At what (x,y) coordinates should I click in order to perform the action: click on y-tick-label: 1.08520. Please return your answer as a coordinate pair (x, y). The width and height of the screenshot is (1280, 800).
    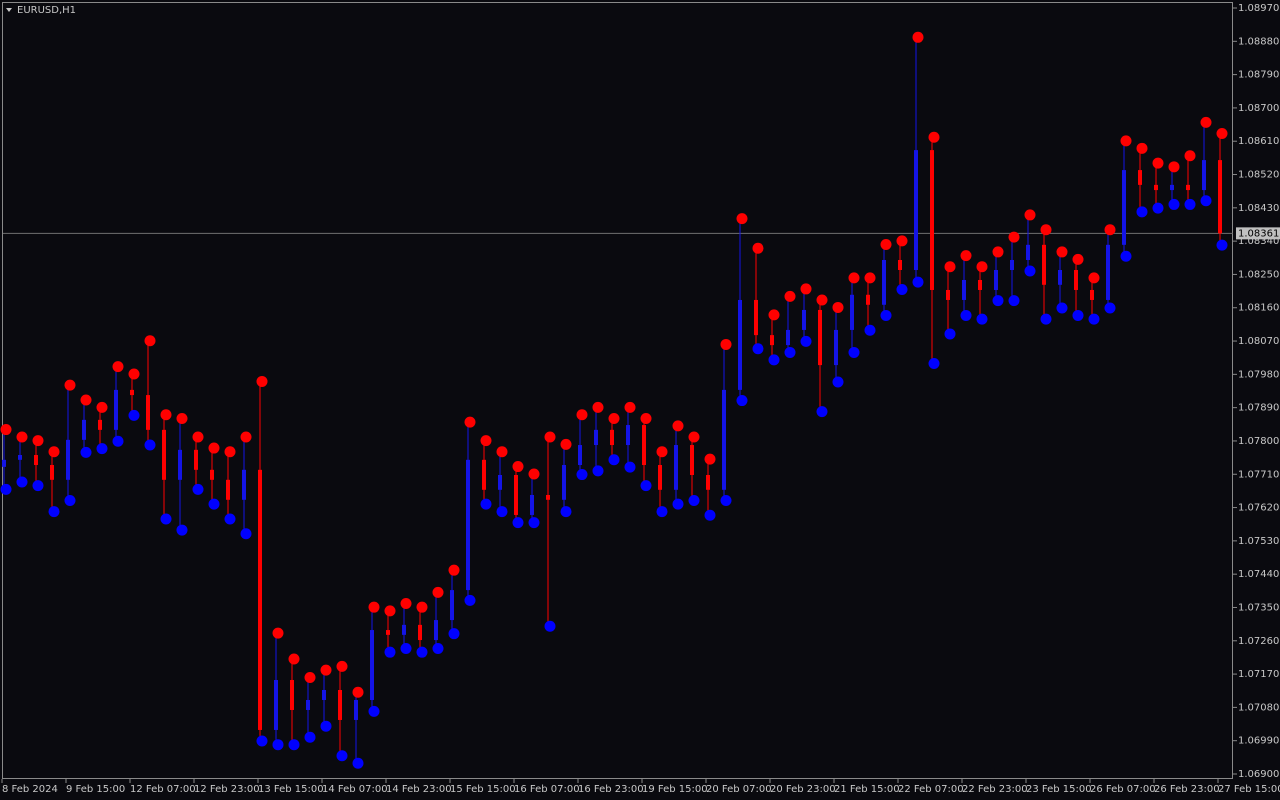
    Looking at the image, I should click on (1258, 175).